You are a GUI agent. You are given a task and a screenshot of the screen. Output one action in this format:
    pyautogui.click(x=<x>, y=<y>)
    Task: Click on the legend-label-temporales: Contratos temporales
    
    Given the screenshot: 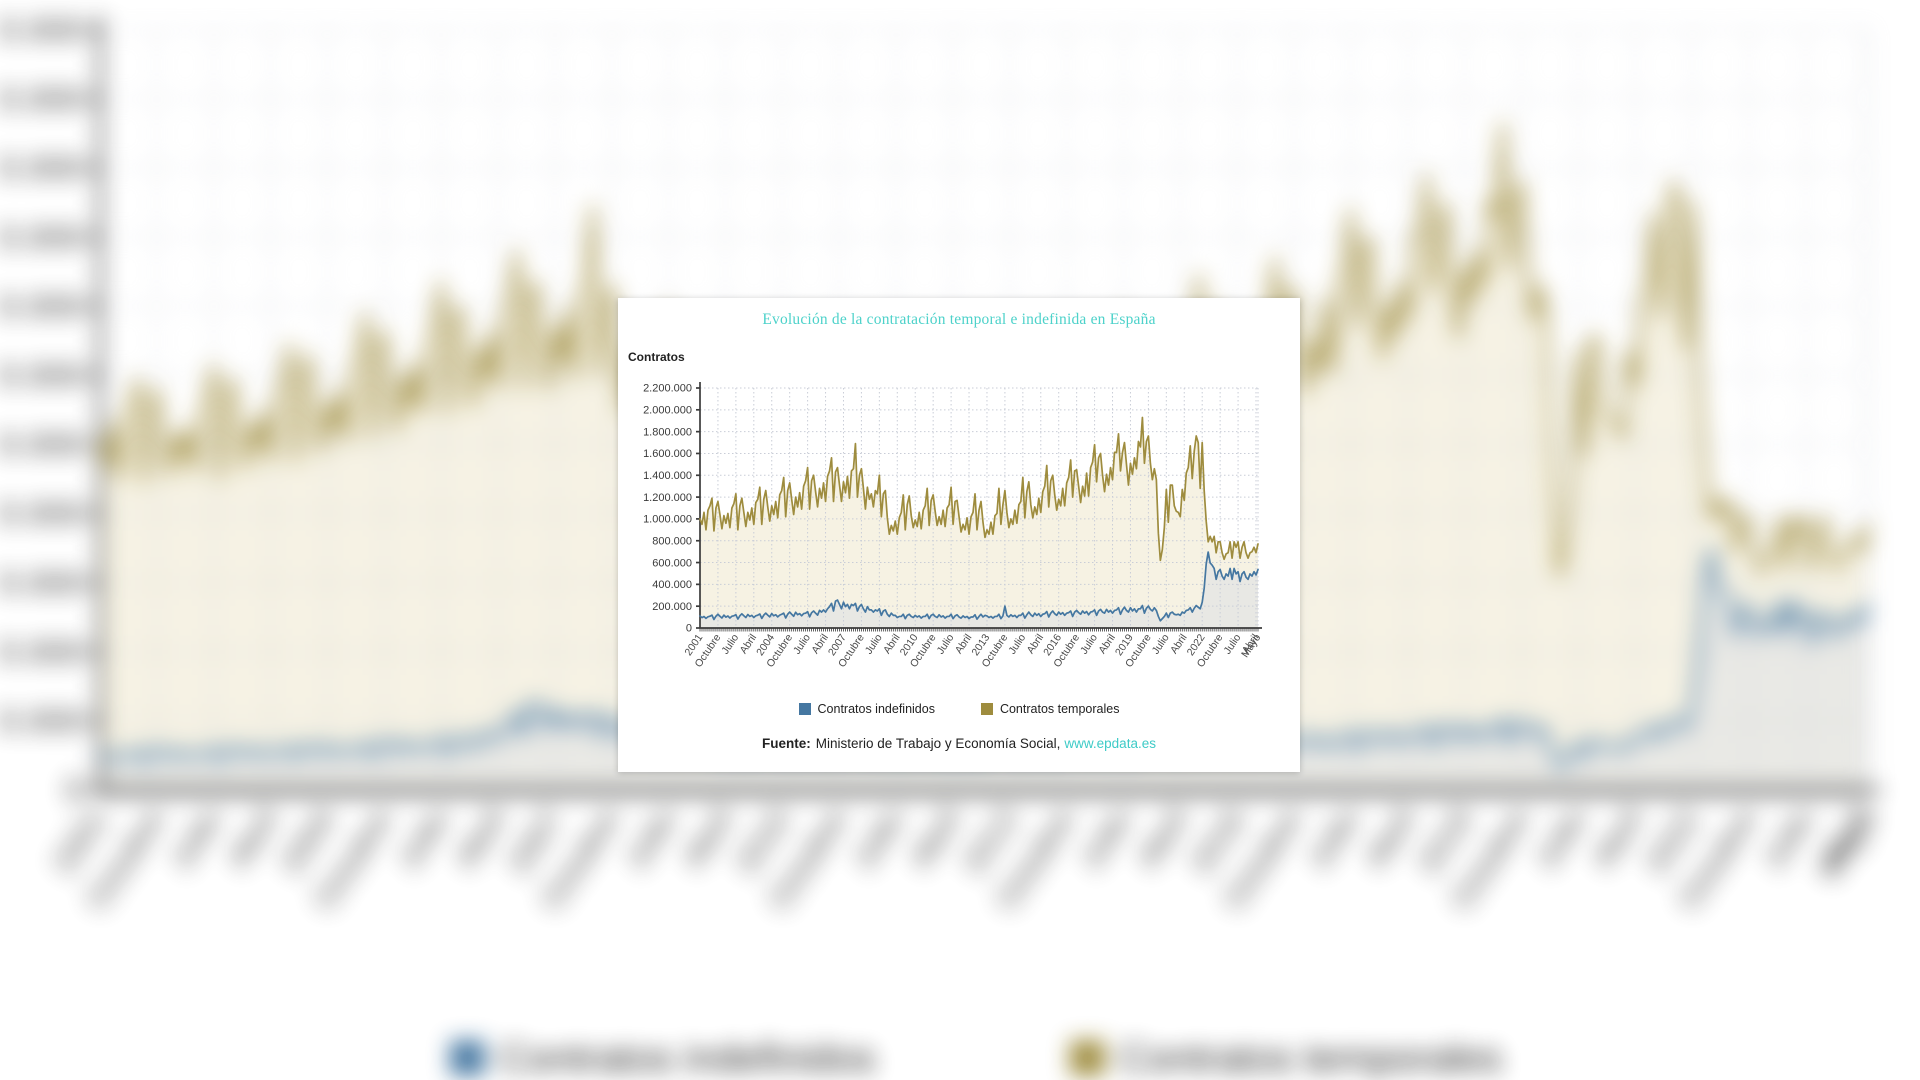 What is the action you would take?
    pyautogui.click(x=1059, y=709)
    